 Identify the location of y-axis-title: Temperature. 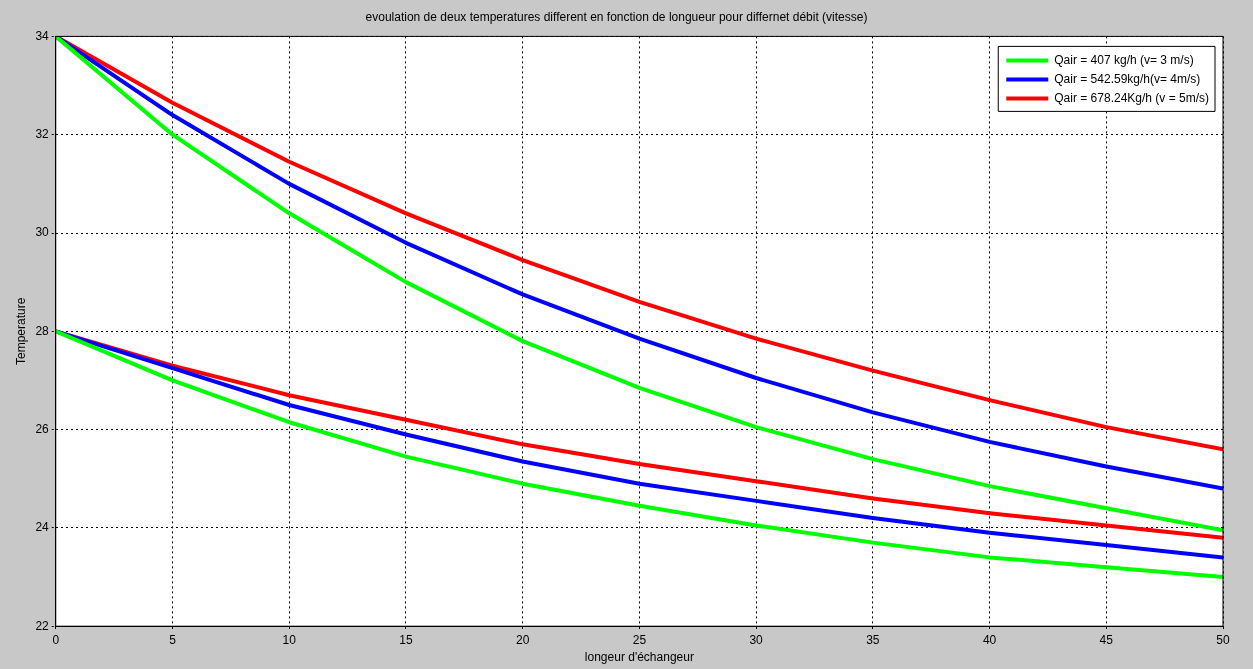
(20, 331).